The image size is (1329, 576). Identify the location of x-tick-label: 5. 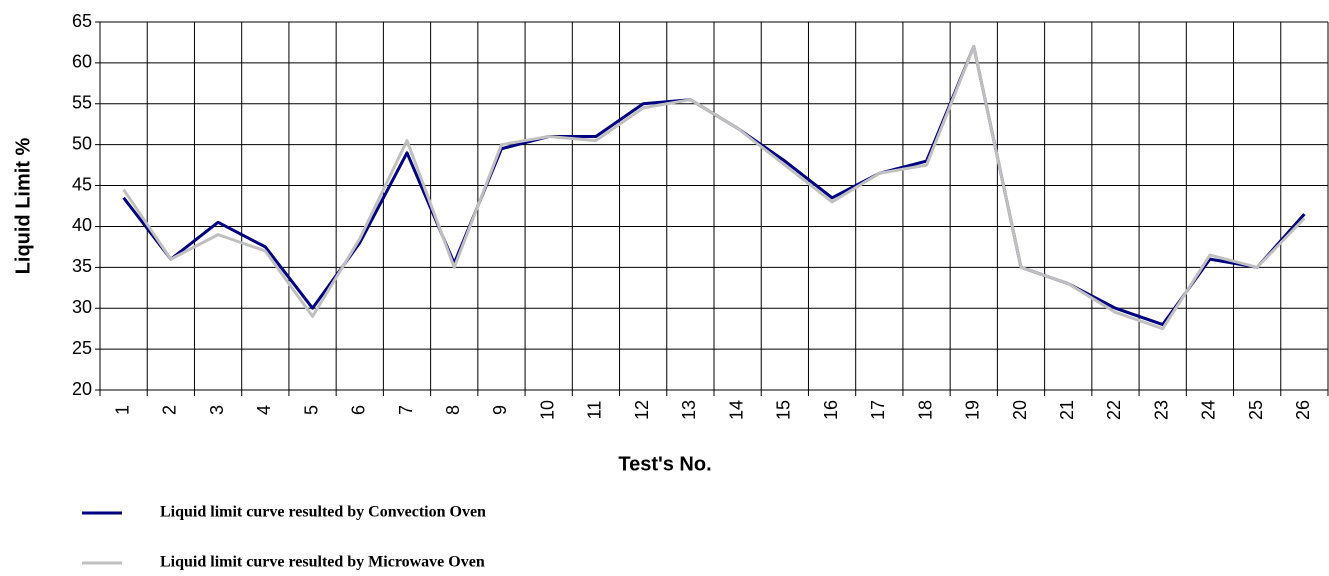
(311, 410).